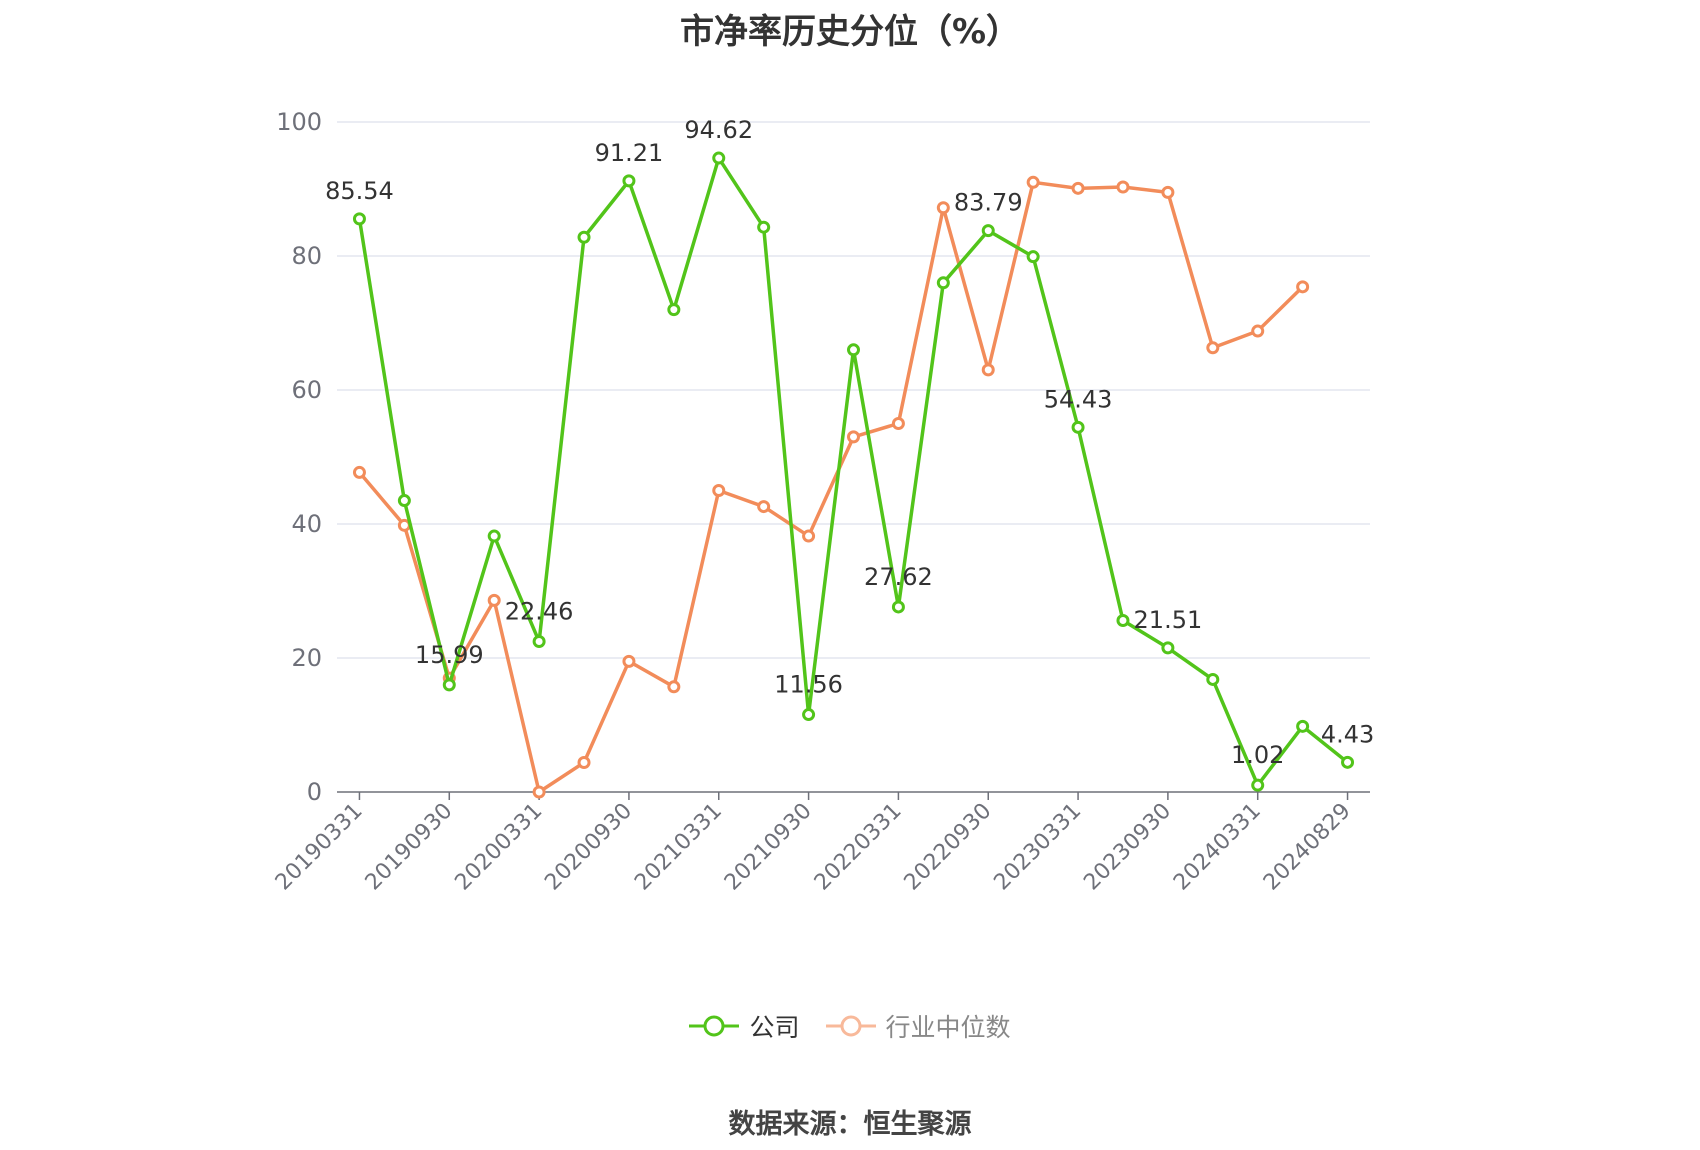 Image resolution: width=1700 pixels, height=1150 pixels. Describe the element at coordinates (306, 256) in the screenshot. I see `y-tick-label: 80` at that location.